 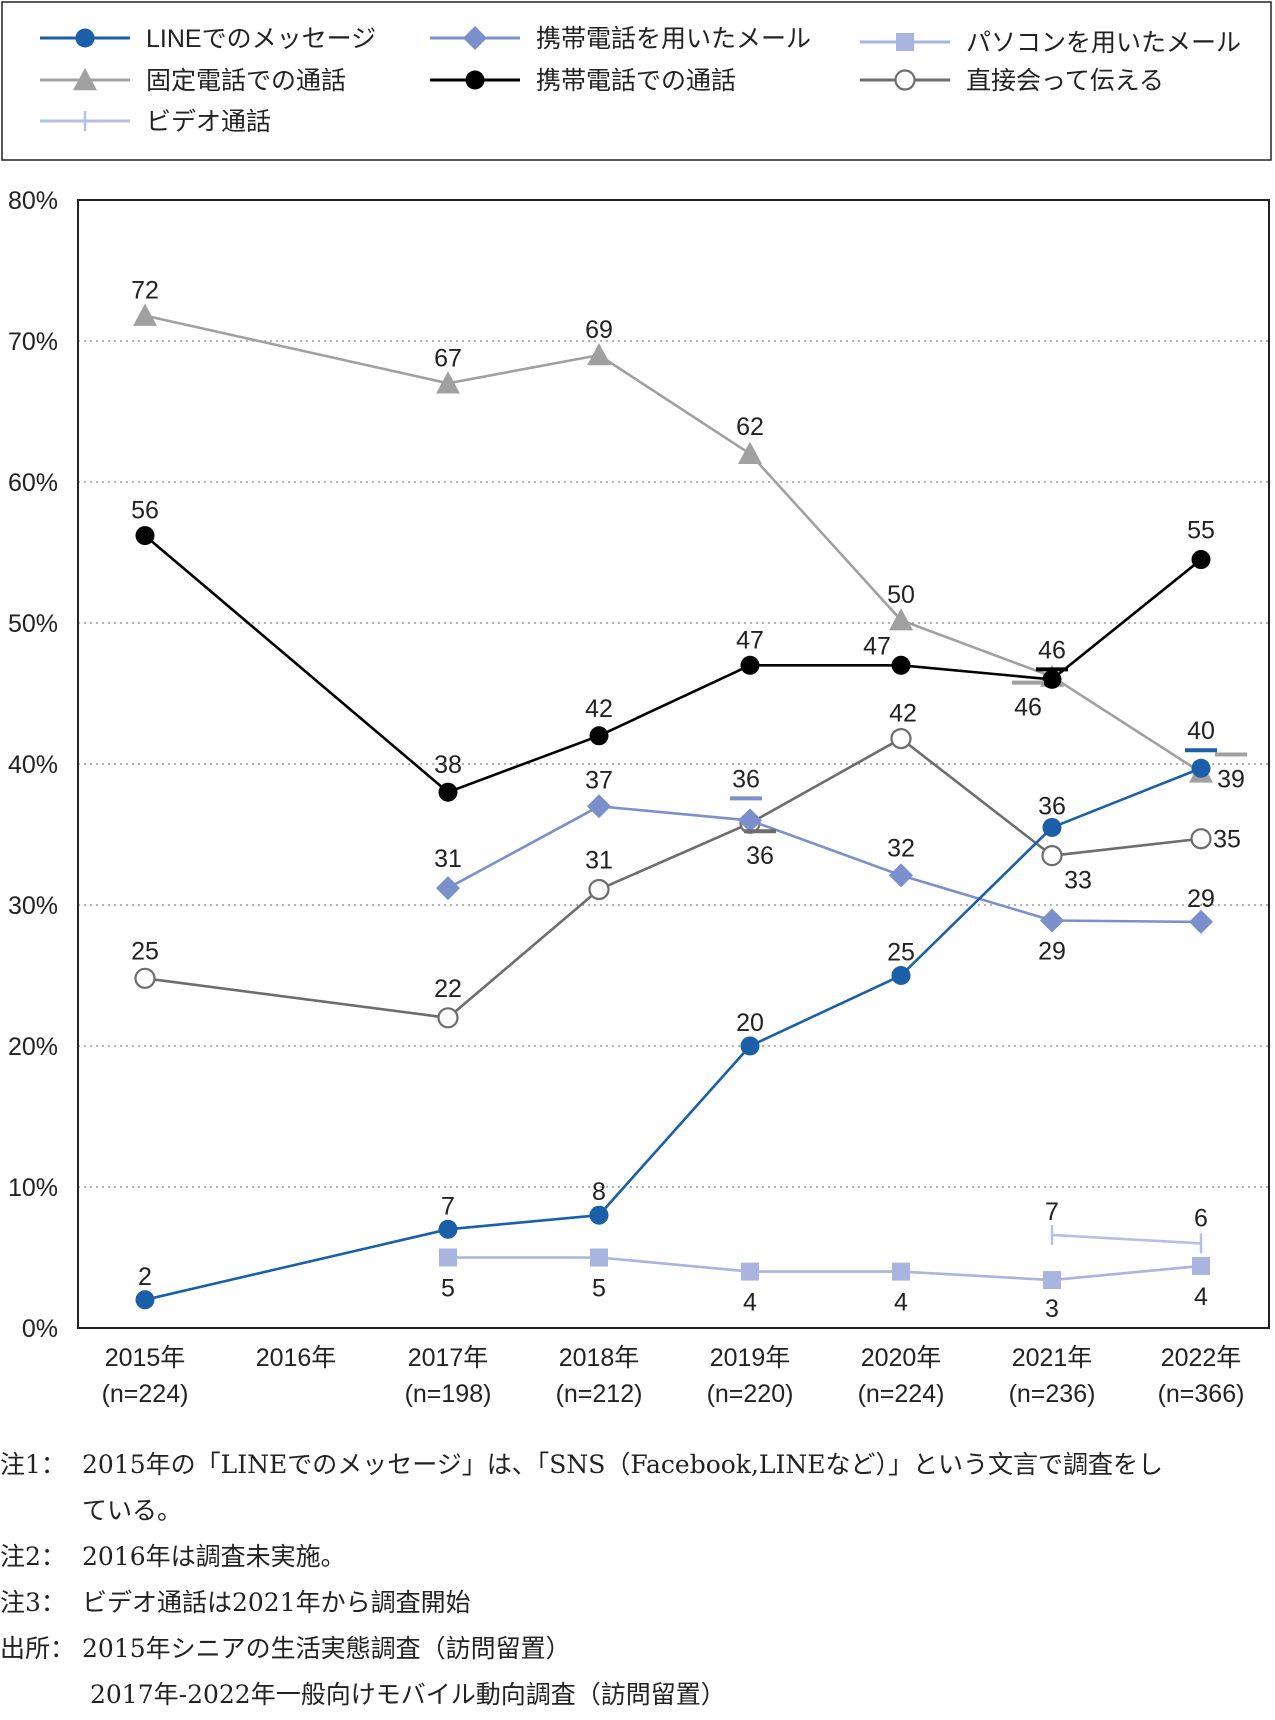 What do you see at coordinates (750, 427) in the screenshot?
I see `data-label: 62` at bounding box center [750, 427].